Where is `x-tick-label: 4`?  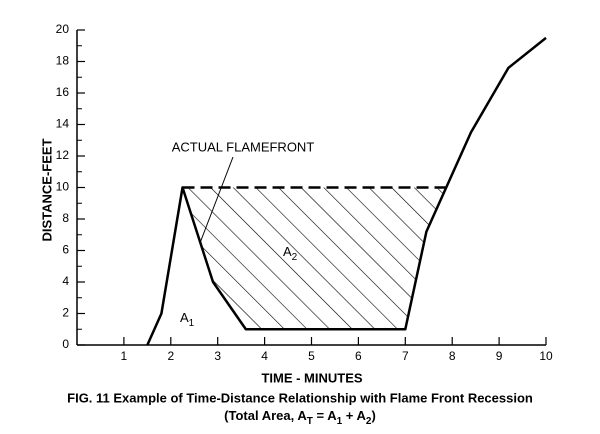
x-tick-label: 4 is located at coordinates (264, 356).